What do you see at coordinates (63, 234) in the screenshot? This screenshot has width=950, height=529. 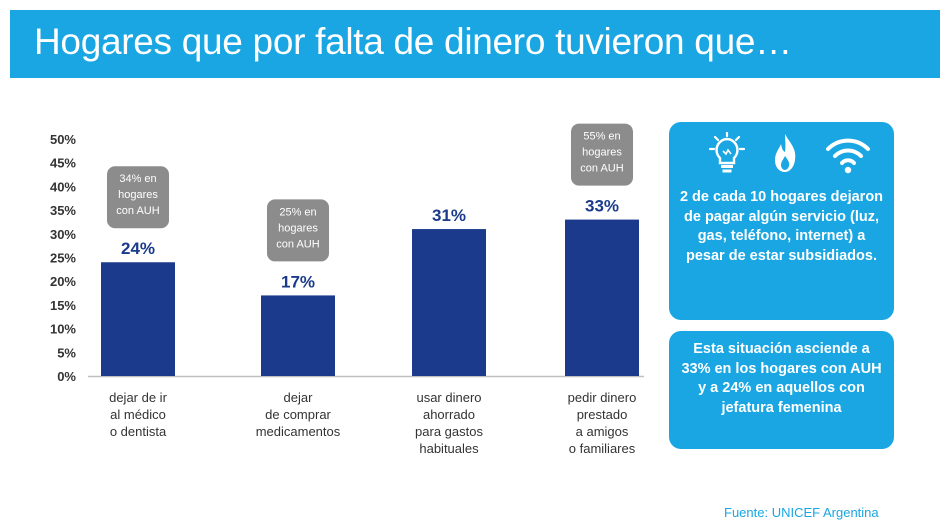 I see `y-tick-label: 30%` at bounding box center [63, 234].